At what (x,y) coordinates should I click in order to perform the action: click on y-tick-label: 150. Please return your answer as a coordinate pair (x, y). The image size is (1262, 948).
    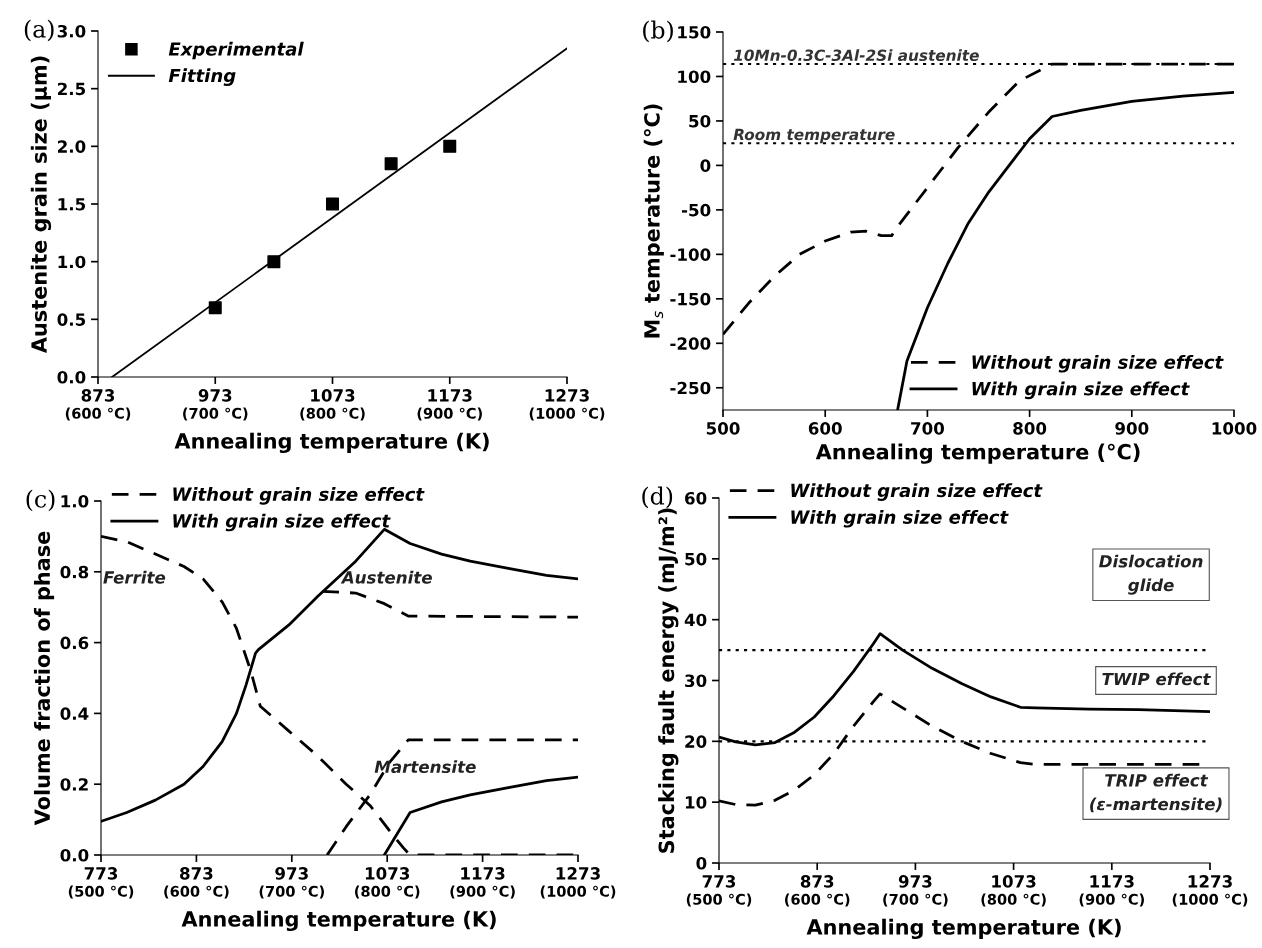
    Looking at the image, I should click on (694, 32).